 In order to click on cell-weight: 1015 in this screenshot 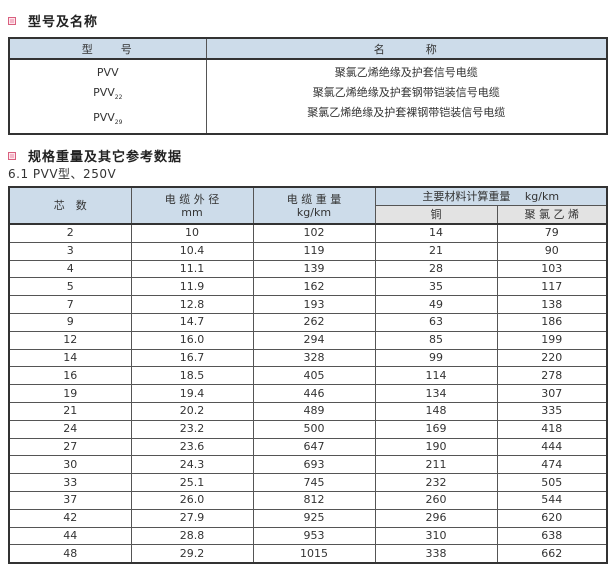, I will do `click(314, 554)`.